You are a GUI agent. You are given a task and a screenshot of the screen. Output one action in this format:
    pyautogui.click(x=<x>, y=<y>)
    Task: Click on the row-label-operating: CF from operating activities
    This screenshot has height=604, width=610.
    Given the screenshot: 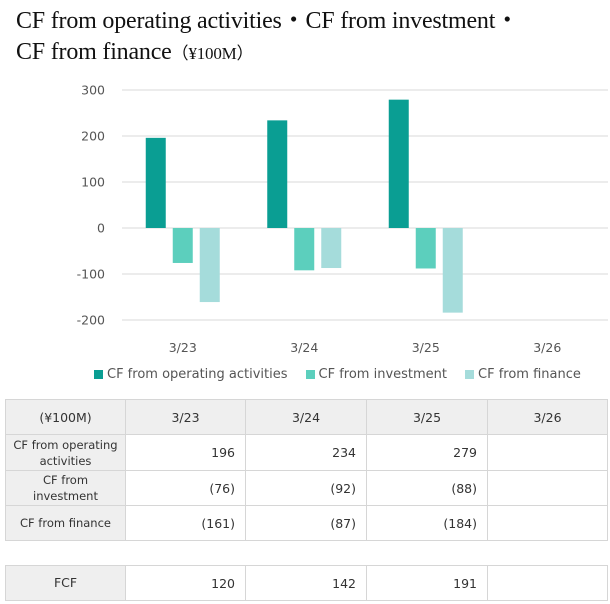 What is the action you would take?
    pyautogui.click(x=65, y=452)
    